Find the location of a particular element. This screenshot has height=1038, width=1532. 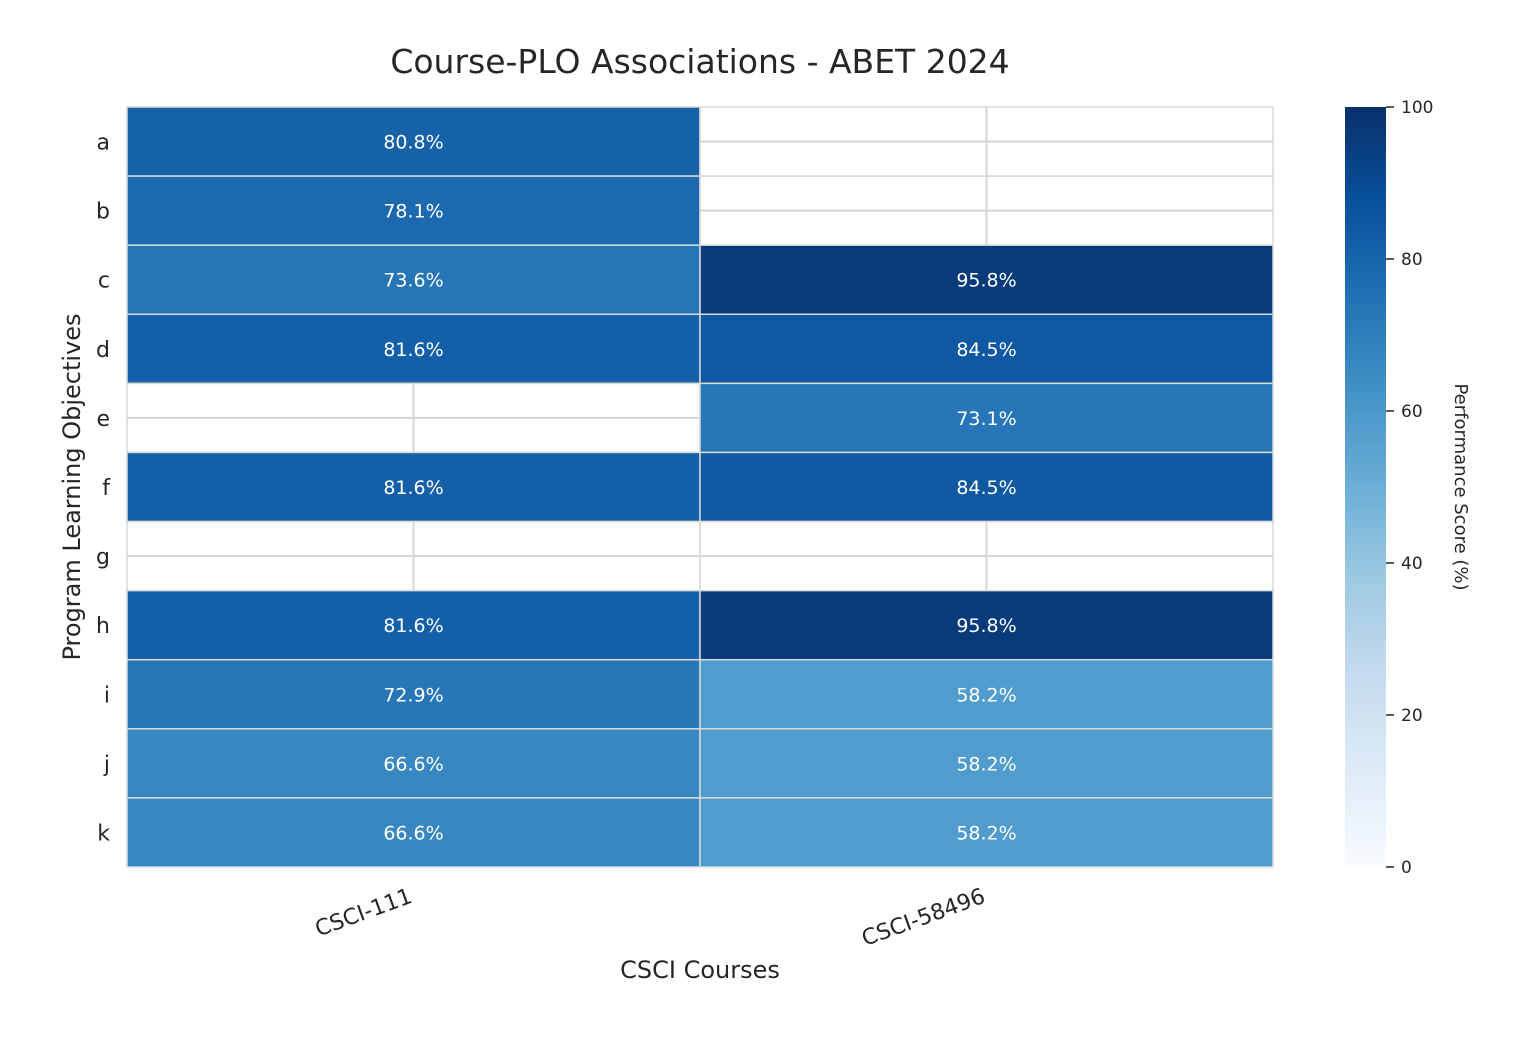

column-tick-label: CSCI-58496 is located at coordinates (924, 918).